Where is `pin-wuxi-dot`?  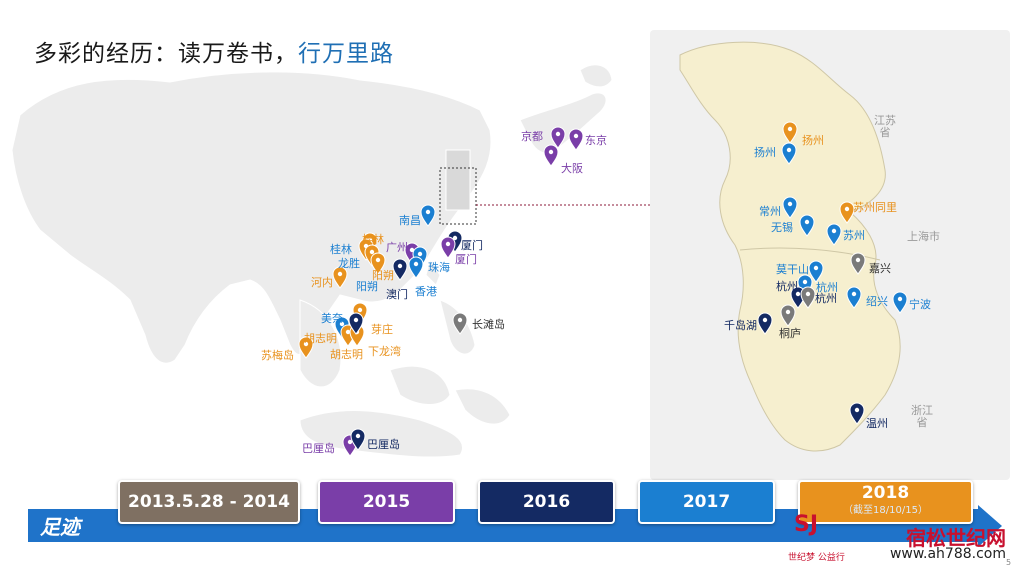
pin-wuxi-dot is located at coordinates (807, 222).